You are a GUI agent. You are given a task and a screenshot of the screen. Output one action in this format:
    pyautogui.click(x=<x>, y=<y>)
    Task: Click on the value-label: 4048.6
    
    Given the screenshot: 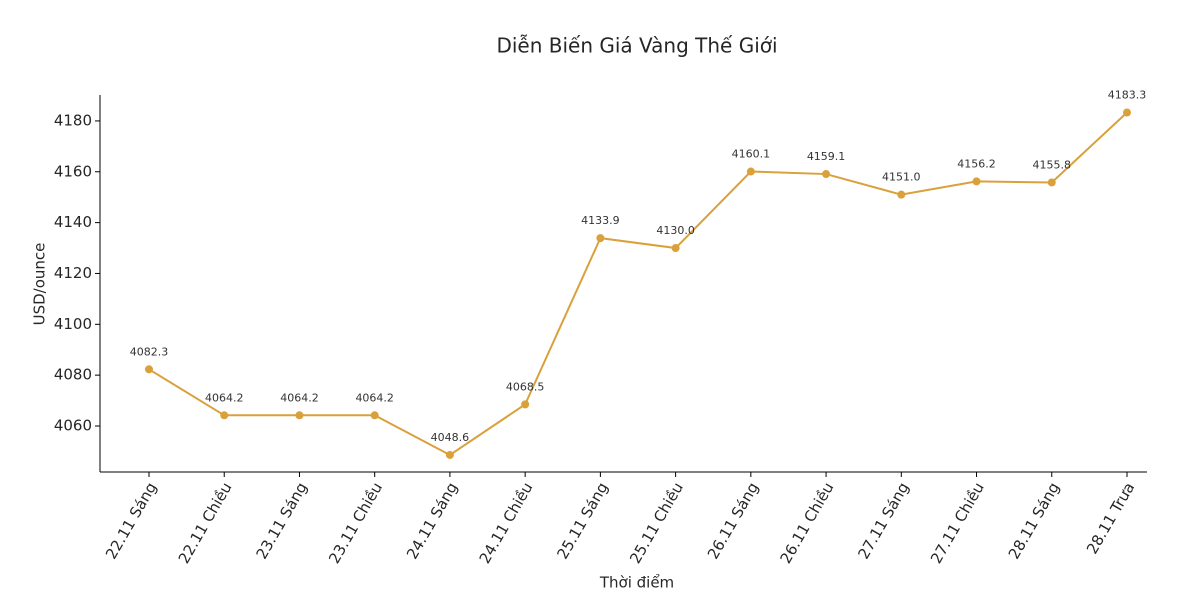 What is the action you would take?
    pyautogui.click(x=450, y=437)
    